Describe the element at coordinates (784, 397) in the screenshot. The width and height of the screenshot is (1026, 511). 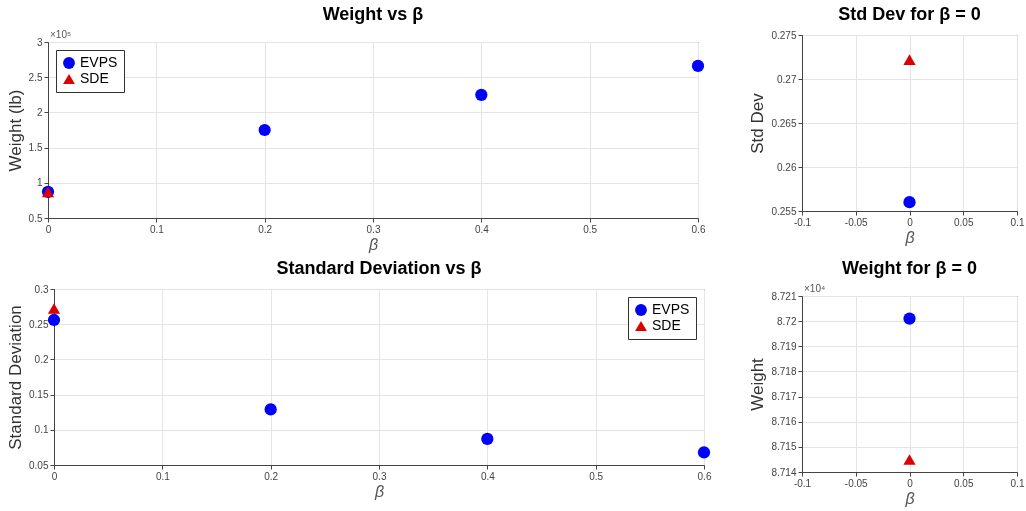
I see `y-tick-label: 8.717` at that location.